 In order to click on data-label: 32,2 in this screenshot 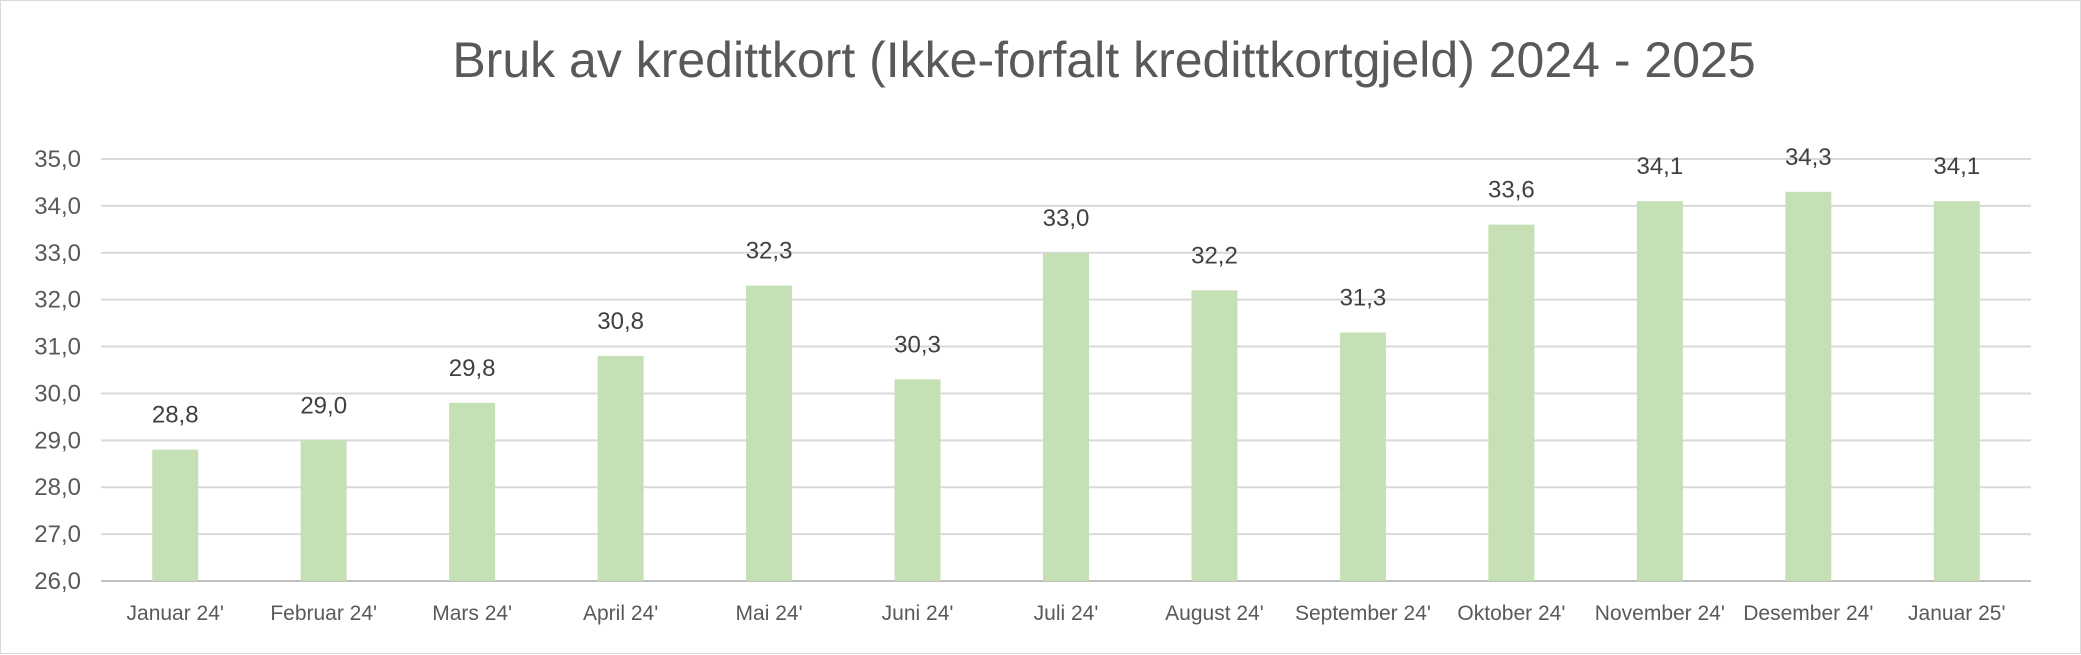, I will do `click(1214, 255)`.